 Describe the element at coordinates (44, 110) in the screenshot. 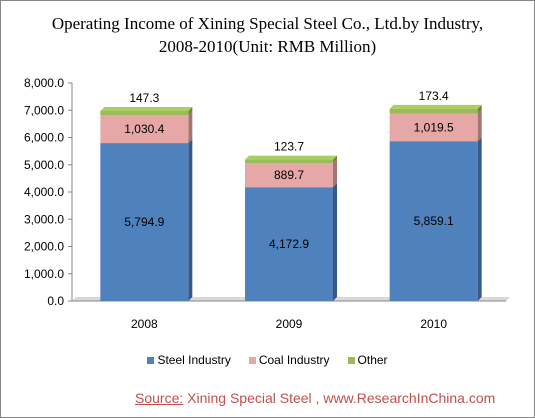

I see `y-tick-label: 7,000.0` at that location.